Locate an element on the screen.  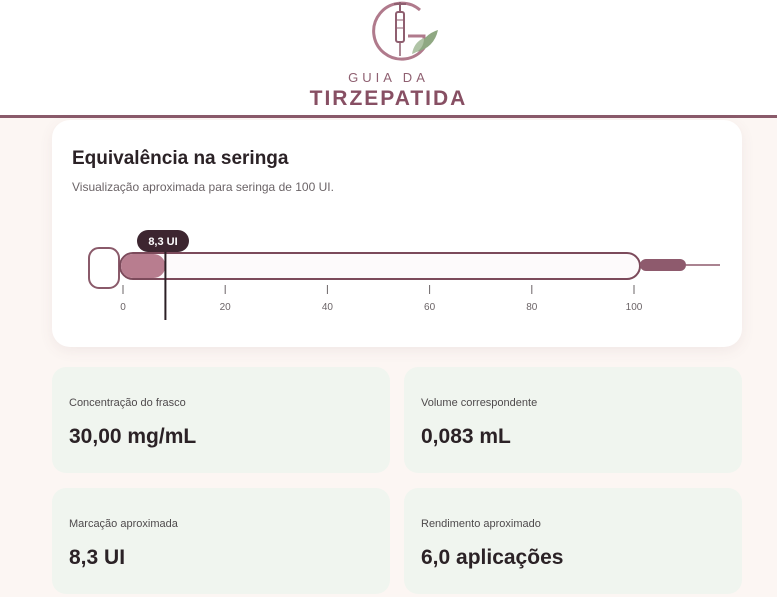
stat-value: 0,083 mL is located at coordinates (466, 436).